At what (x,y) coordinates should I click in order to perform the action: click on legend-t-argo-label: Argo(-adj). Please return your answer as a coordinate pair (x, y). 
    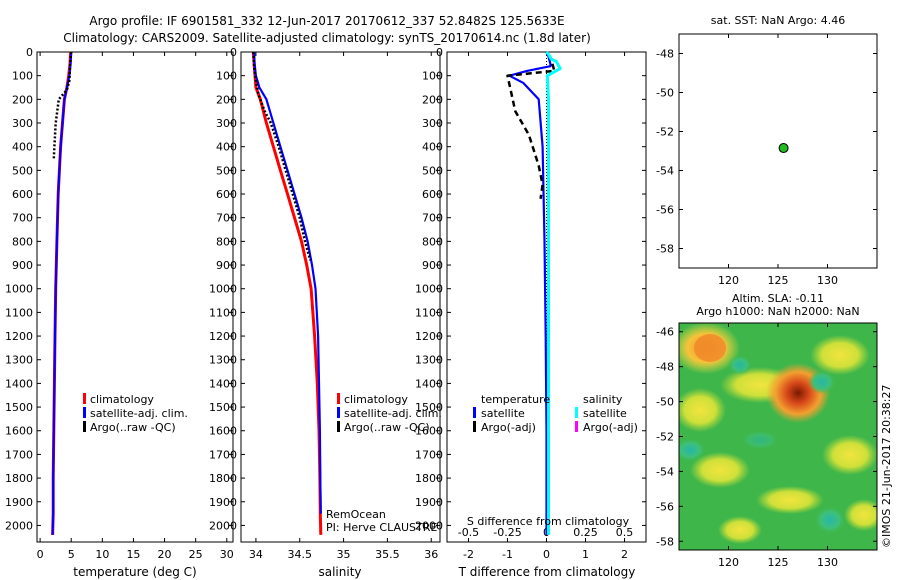
    Looking at the image, I should click on (508, 427).